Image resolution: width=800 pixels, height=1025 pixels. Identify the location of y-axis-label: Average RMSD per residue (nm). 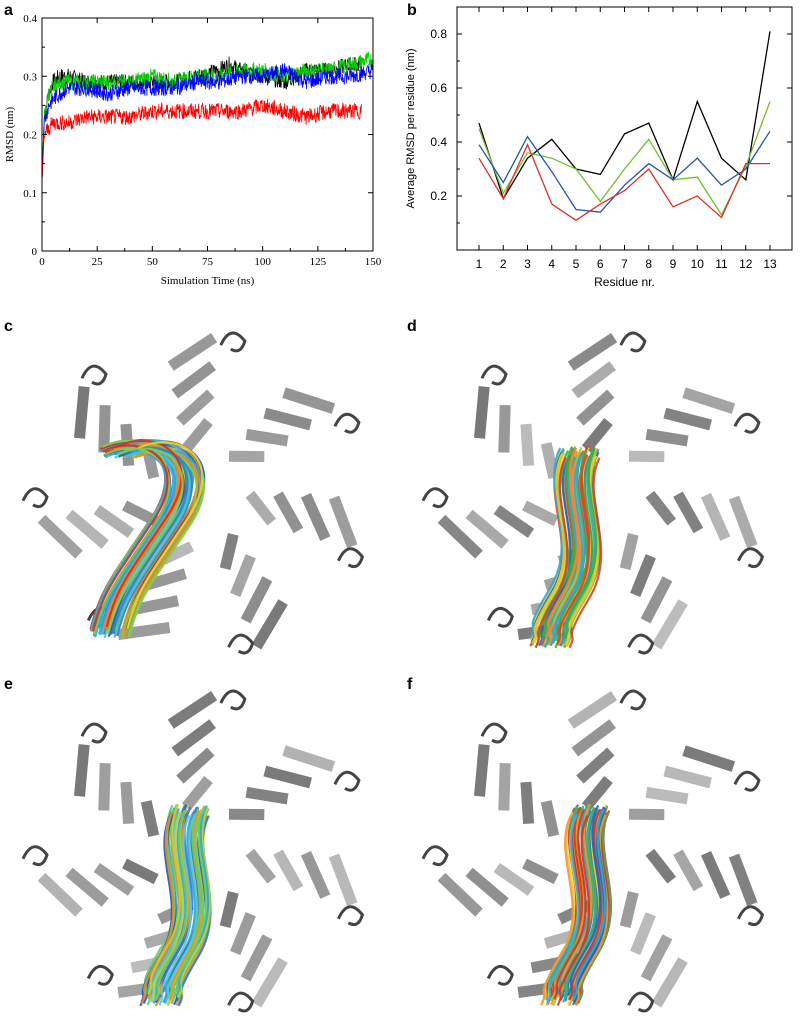
(411, 129).